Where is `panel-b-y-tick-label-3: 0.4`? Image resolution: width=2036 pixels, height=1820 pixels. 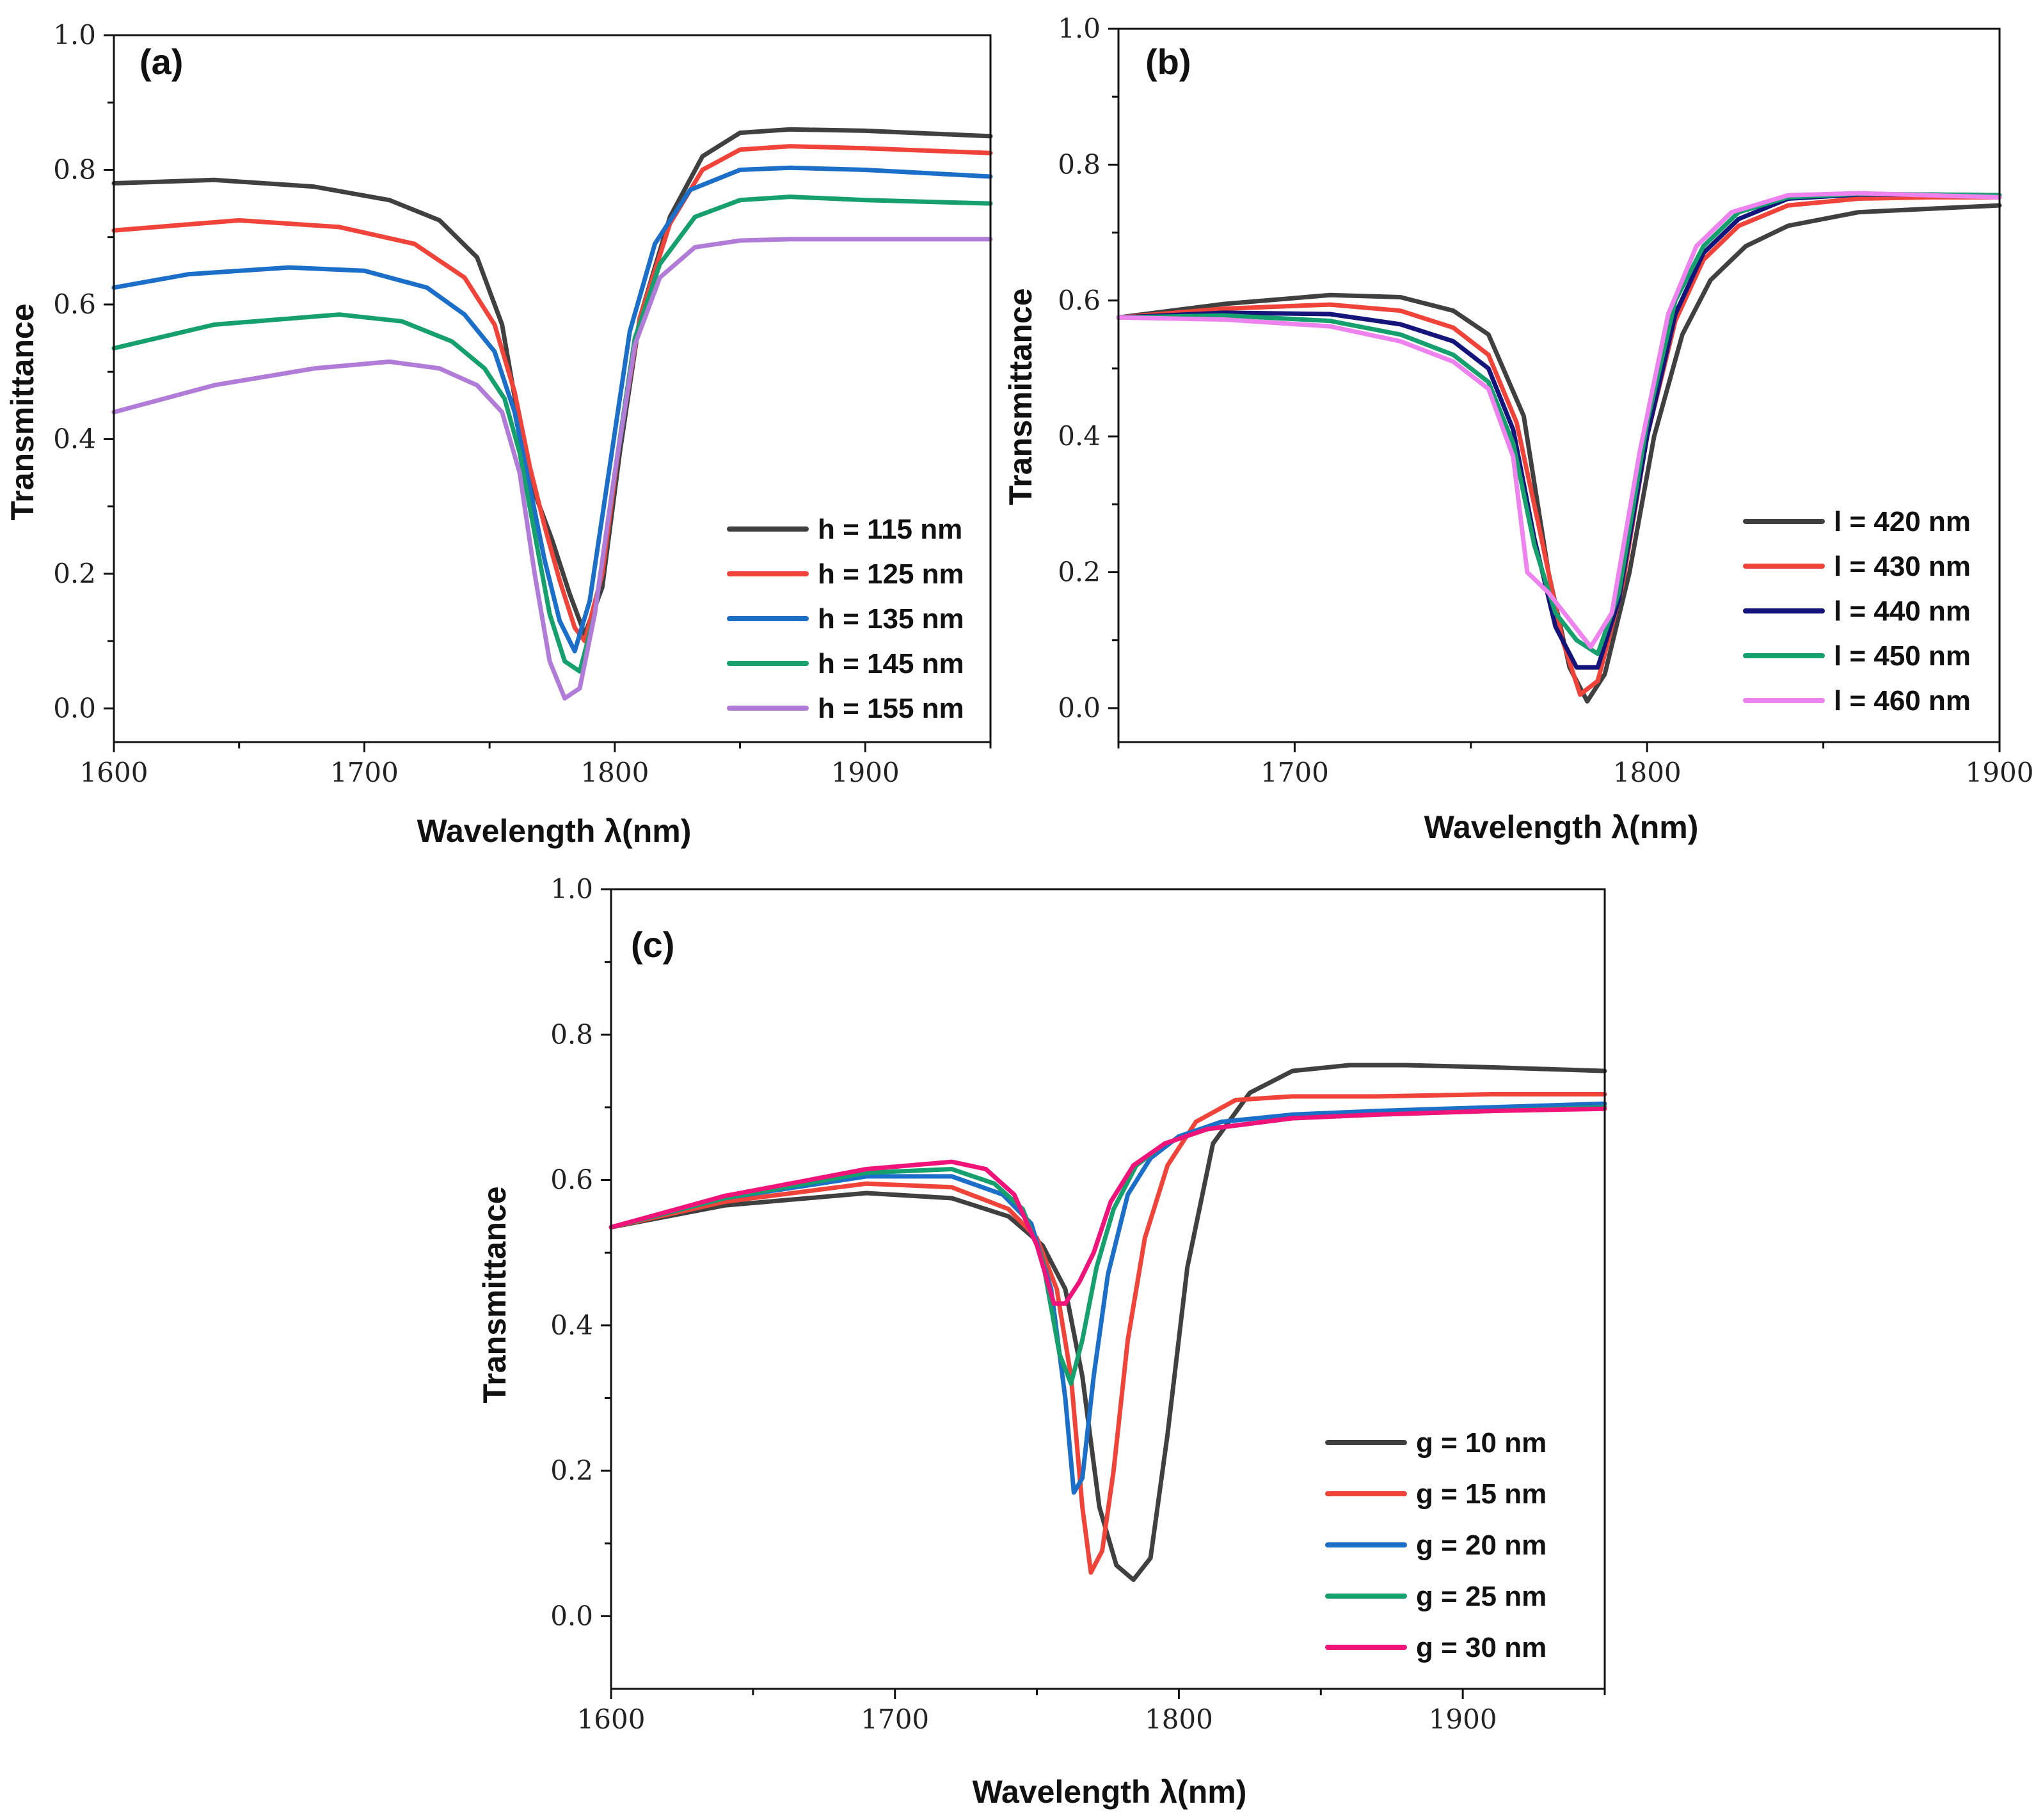
panel-b-y-tick-label-3: 0.4 is located at coordinates (1079, 436).